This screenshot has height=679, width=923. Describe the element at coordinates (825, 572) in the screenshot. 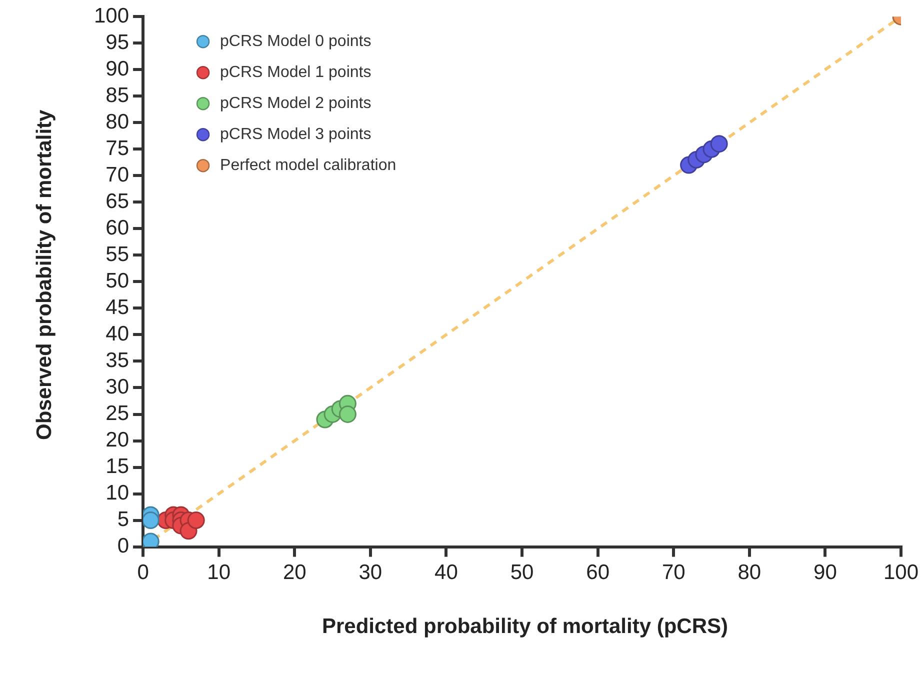

I see `x-tick-label: 90` at that location.